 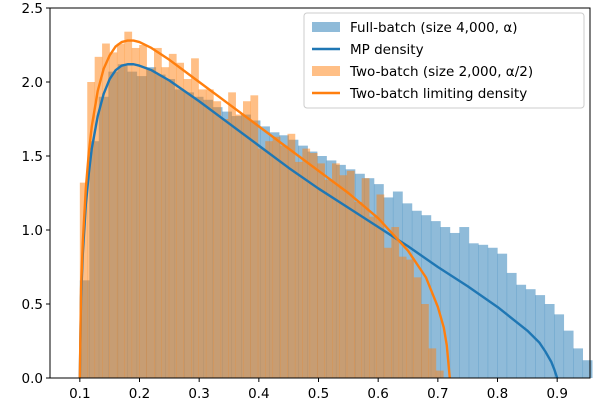 What do you see at coordinates (36, 194) in the screenshot?
I see `y-axis: 0.0 0.5 1.0 1.5 2.0 2.5` at bounding box center [36, 194].